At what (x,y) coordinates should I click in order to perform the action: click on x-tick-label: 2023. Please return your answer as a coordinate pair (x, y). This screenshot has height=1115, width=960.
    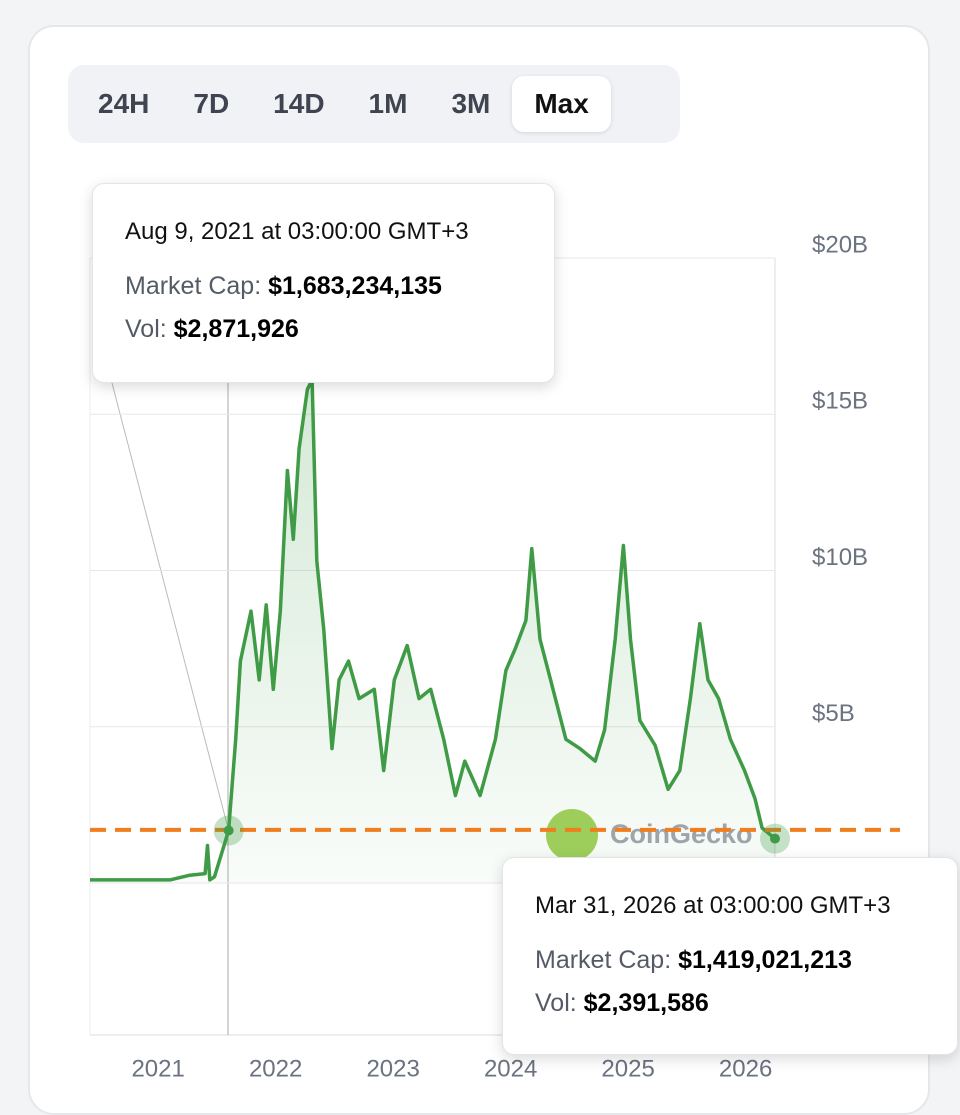
    Looking at the image, I should click on (392, 1068).